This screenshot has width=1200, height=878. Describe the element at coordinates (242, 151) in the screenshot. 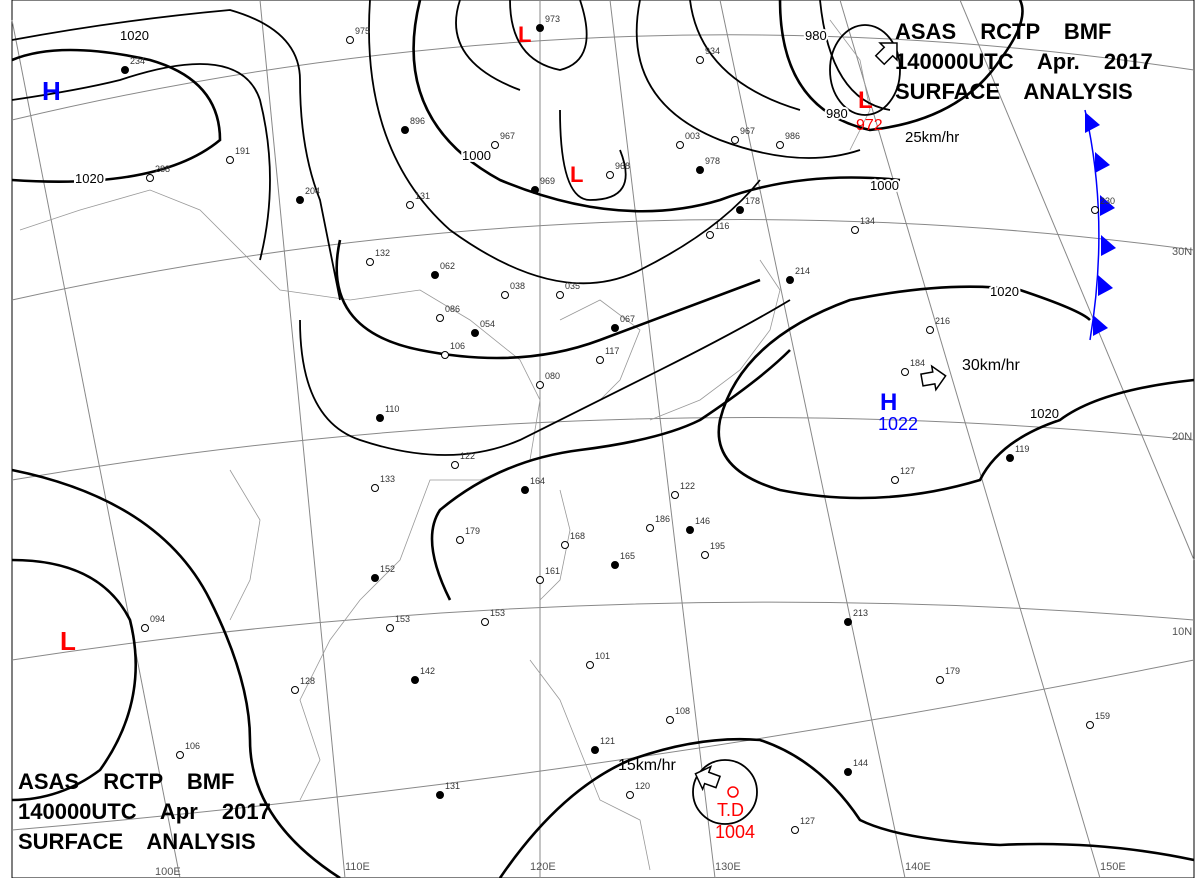

I see `station-pressure: 191` at that location.